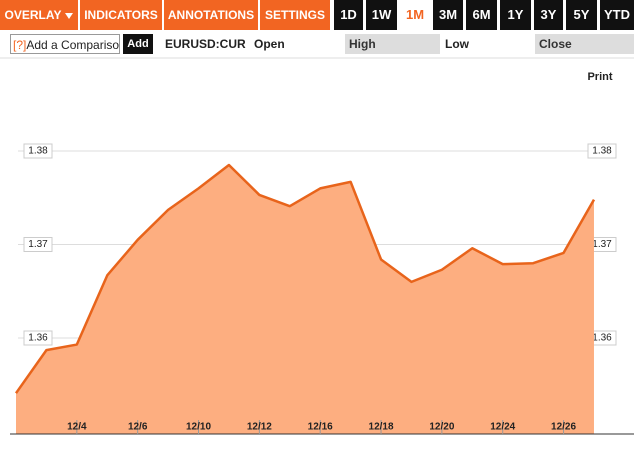 This screenshot has width=634, height=456. I want to click on range-button: 1Y, so click(515, 15).